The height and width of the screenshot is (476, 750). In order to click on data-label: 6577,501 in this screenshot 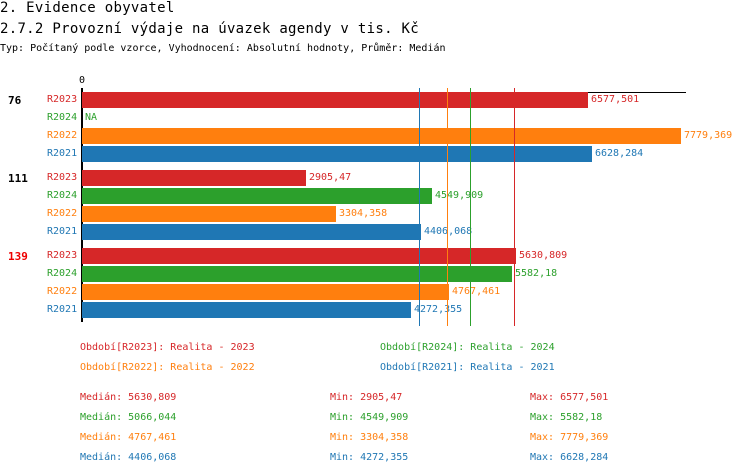, I will do `click(615, 99)`.